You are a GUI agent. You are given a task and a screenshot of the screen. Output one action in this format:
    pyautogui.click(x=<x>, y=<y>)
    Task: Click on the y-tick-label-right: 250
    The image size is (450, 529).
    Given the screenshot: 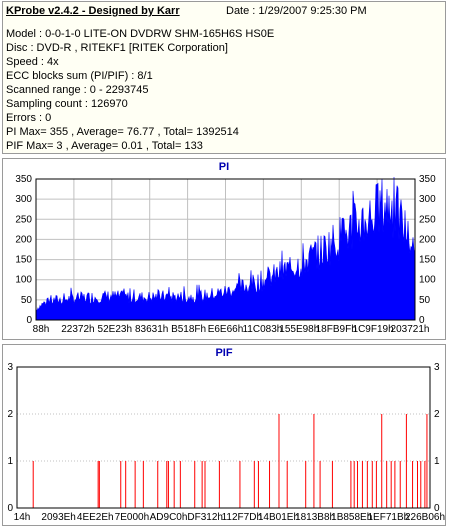 What is the action you would take?
    pyautogui.click(x=427, y=219)
    